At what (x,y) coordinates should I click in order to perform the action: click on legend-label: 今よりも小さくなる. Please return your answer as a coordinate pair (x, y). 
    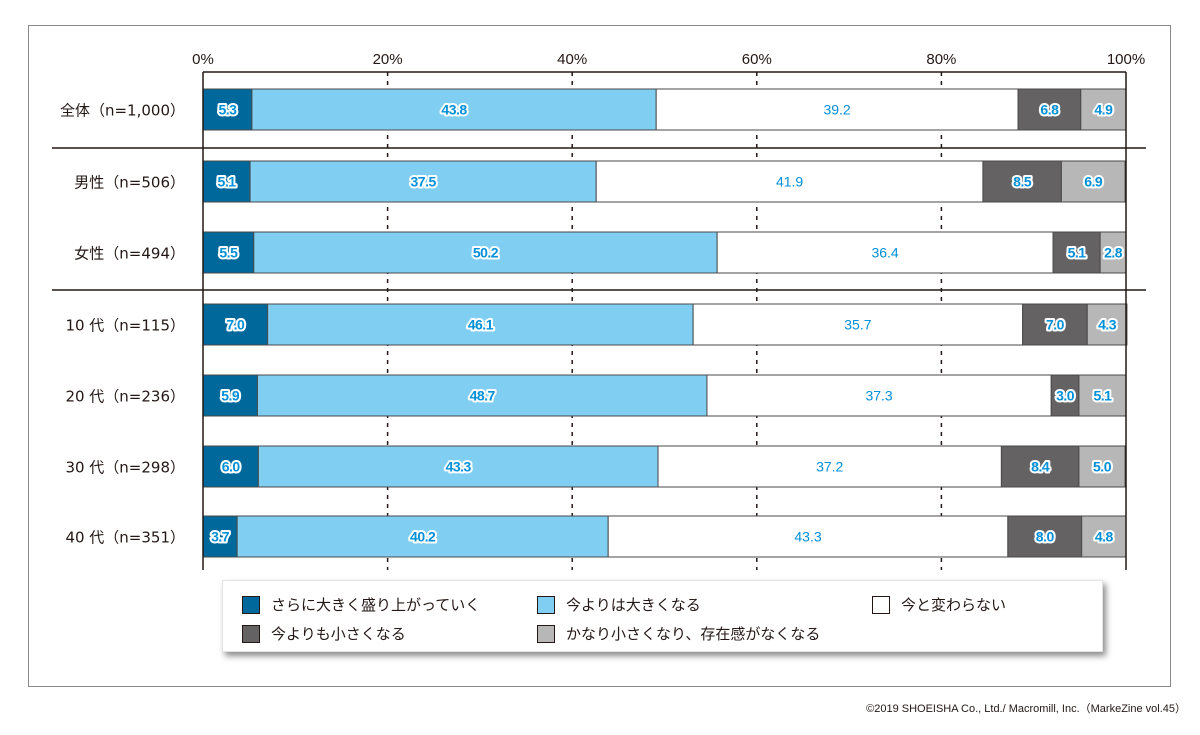
    Looking at the image, I should click on (338, 634).